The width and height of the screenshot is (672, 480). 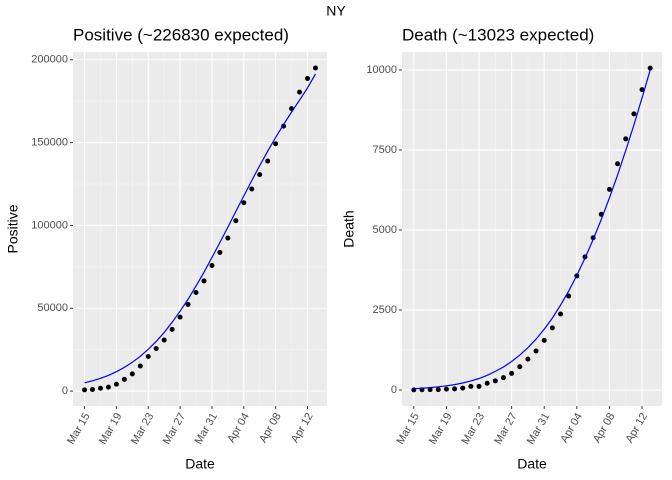 What do you see at coordinates (498, 34) in the screenshot?
I see `chart-title: Death (~13023 expected)` at bounding box center [498, 34].